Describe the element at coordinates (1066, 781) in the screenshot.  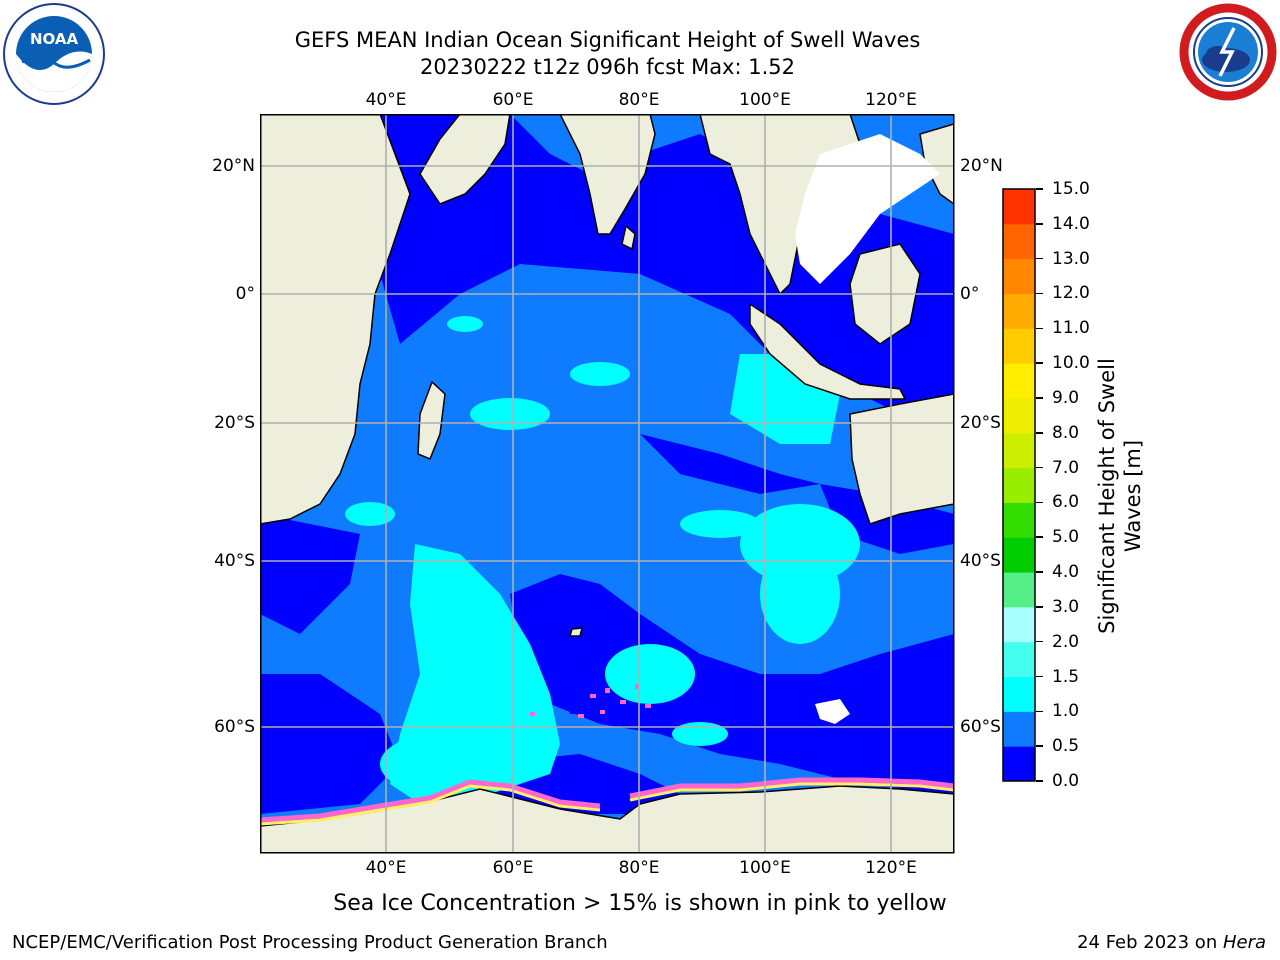
I see `colorbar-tick-label: 0.0` at that location.